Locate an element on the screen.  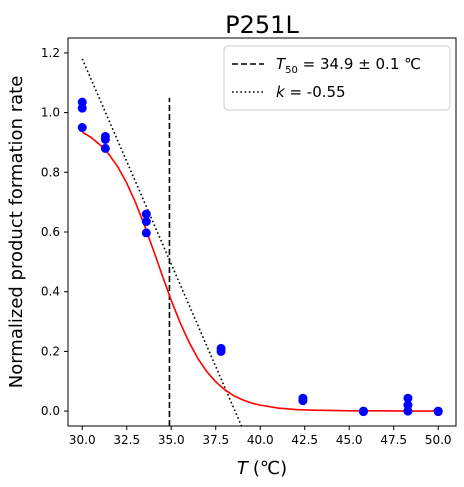
x-tick-label: 42.5 is located at coordinates (304, 440).